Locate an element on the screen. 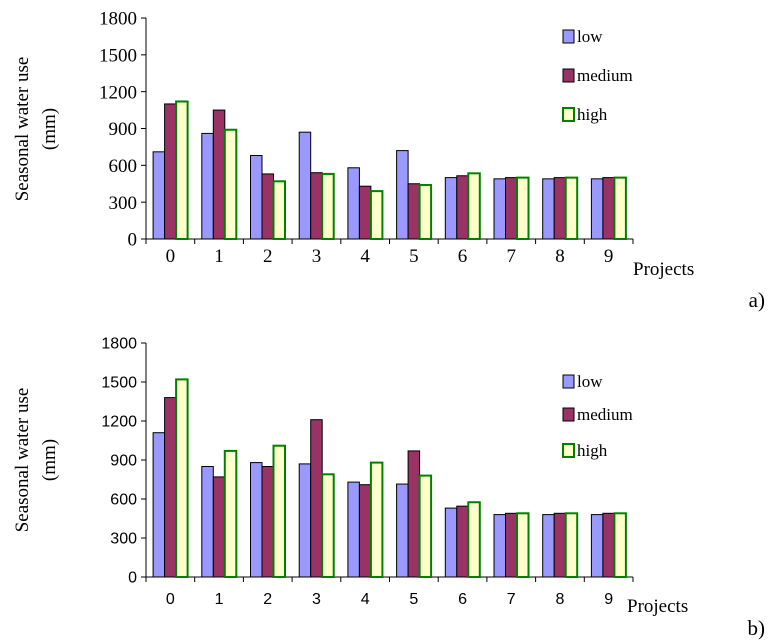 Image resolution: width=775 pixels, height=644 pixels. legend-label-medium: medium is located at coordinates (605, 75).